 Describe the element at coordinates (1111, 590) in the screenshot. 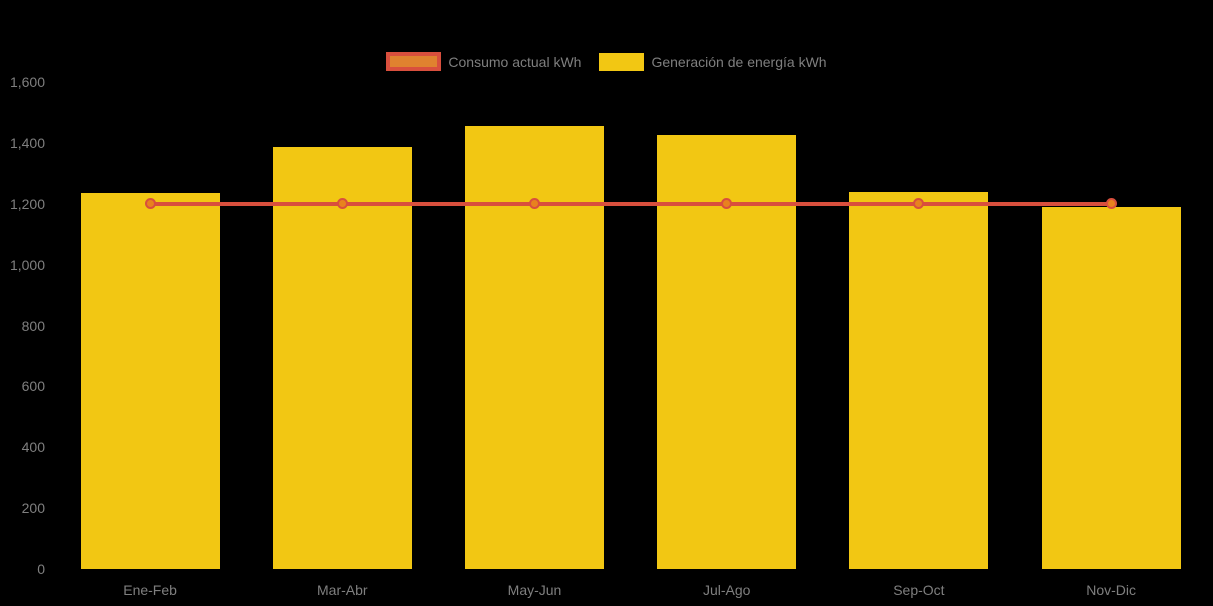

I see `x-axis-category-label: Nov-Dic` at that location.